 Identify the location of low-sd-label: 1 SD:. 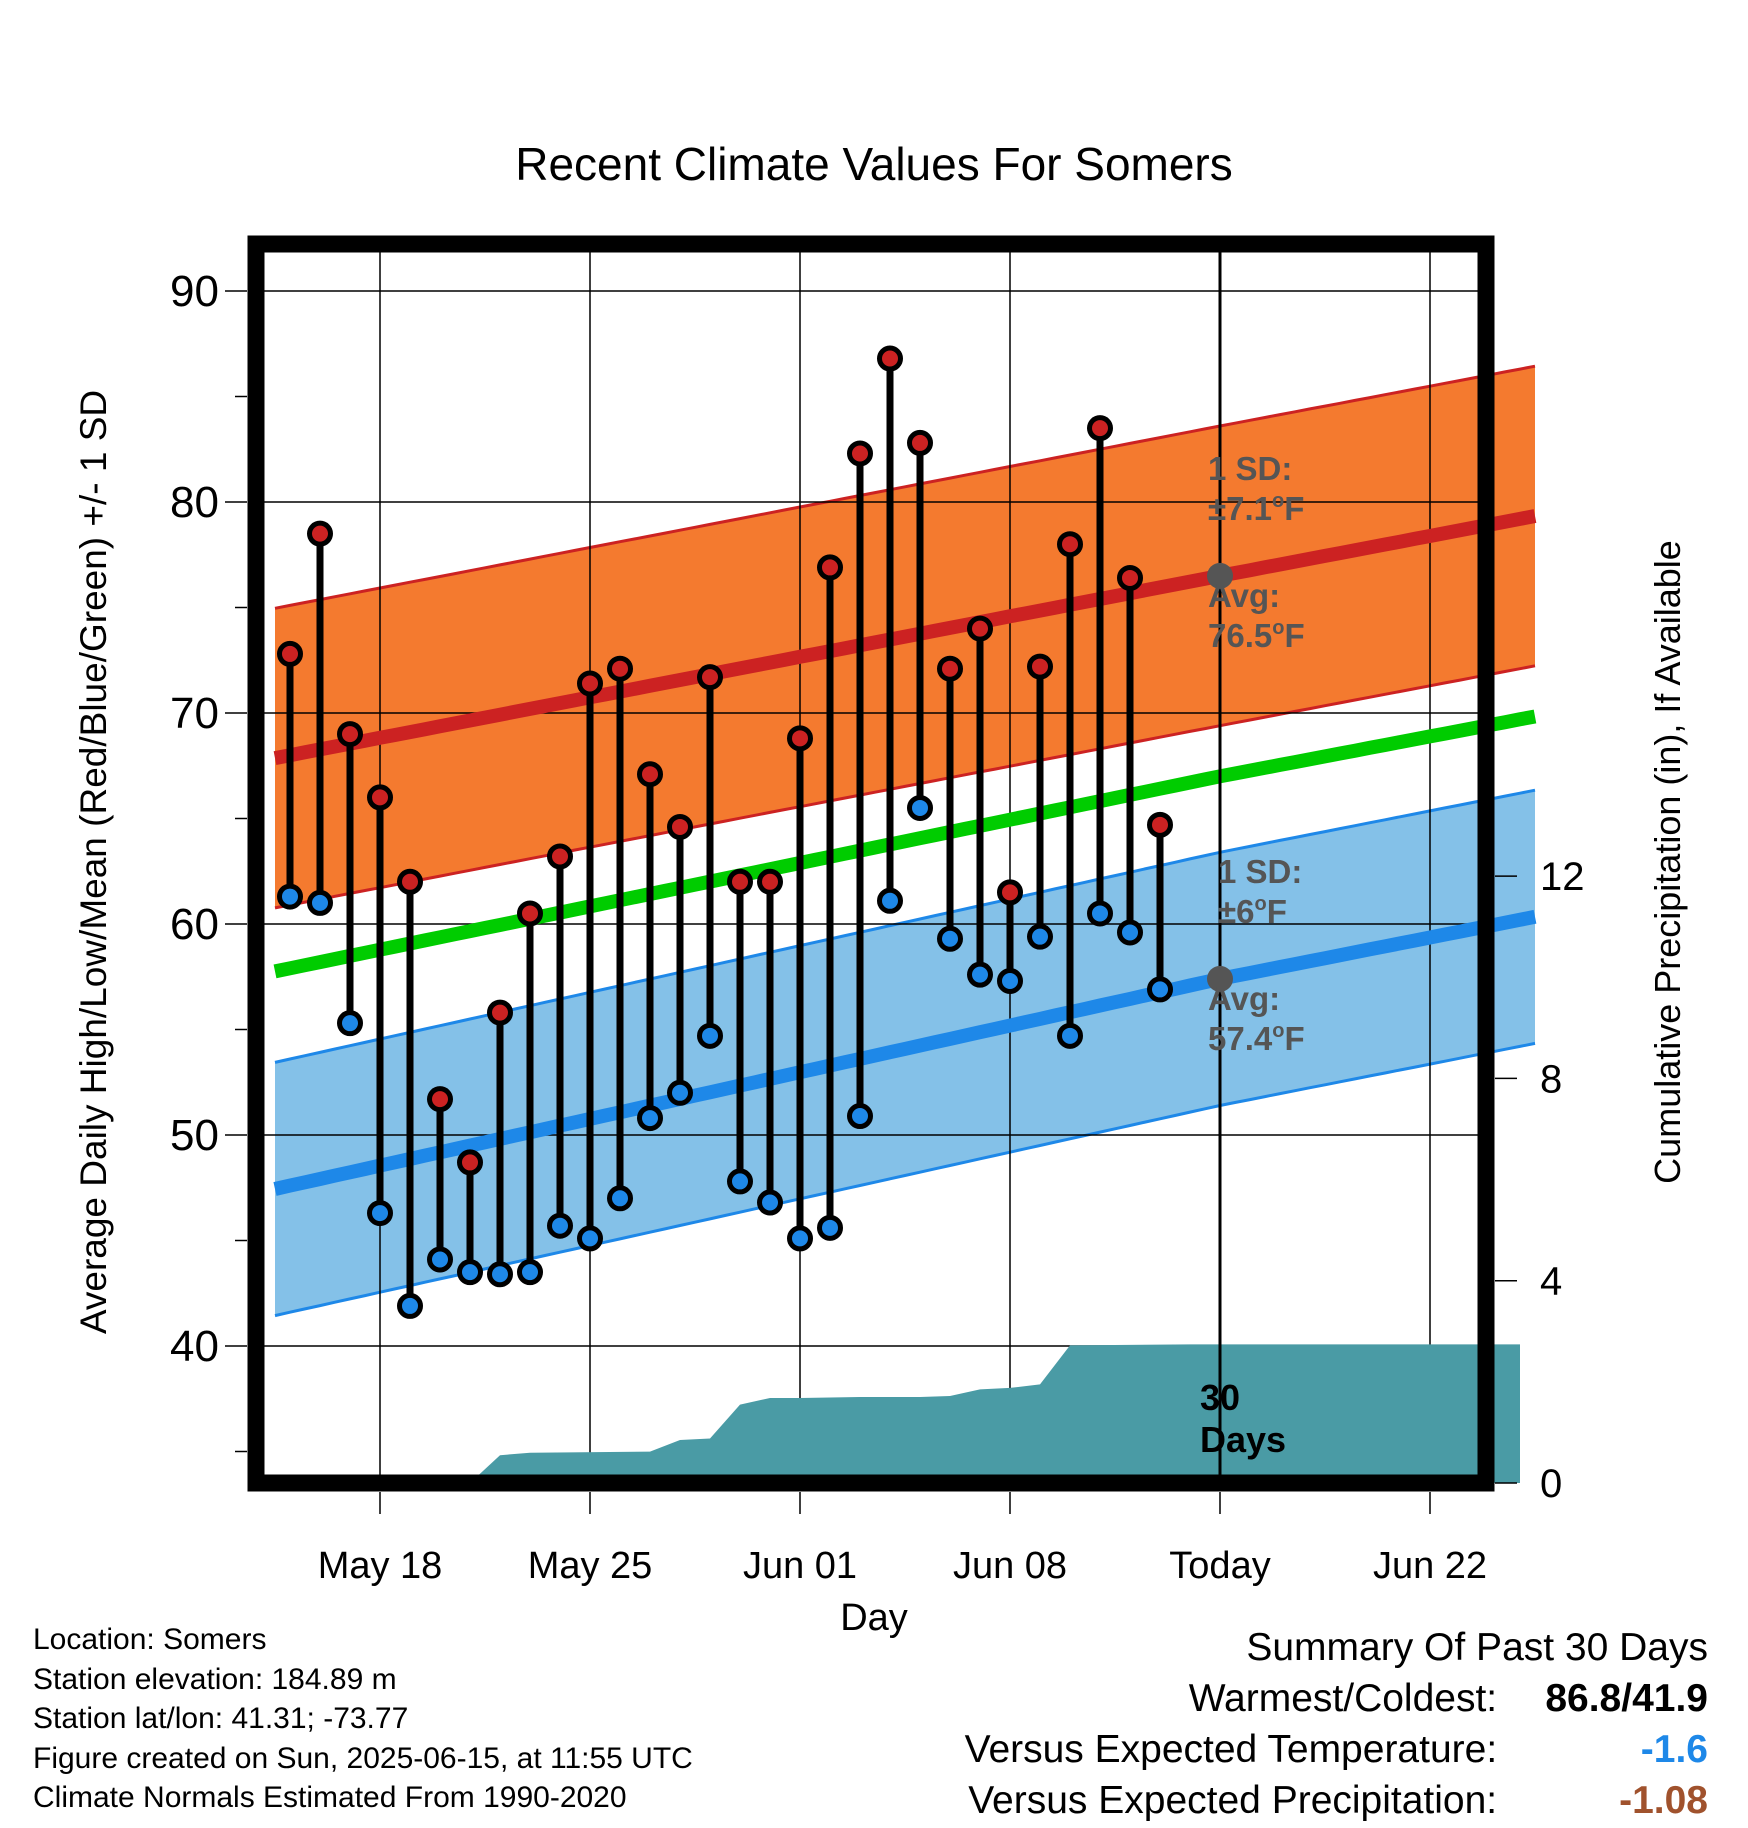
(1260, 871).